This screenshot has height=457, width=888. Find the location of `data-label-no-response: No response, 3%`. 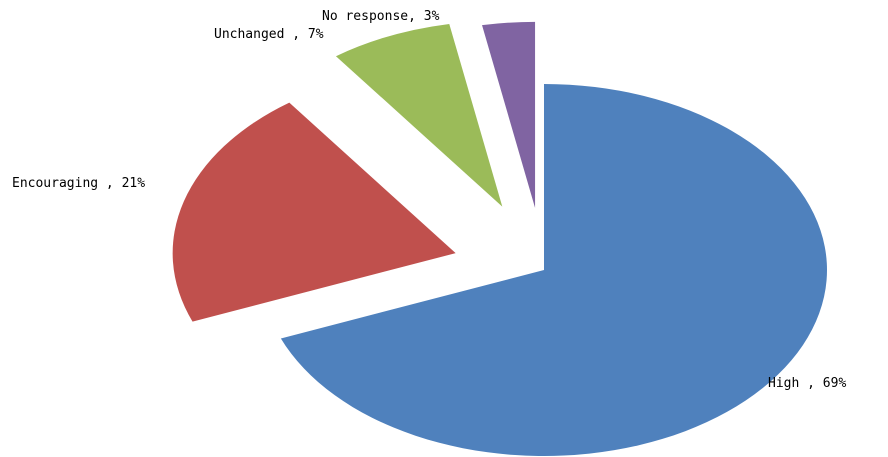

data-label-no-response: No response, 3% is located at coordinates (381, 16).